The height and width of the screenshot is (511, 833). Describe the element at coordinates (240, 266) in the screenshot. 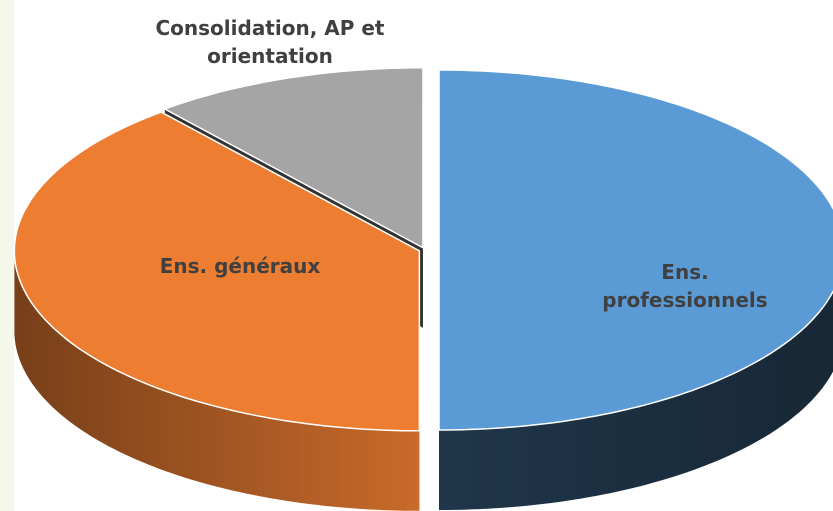

I see `slice-label: Ens. généraux` at that location.